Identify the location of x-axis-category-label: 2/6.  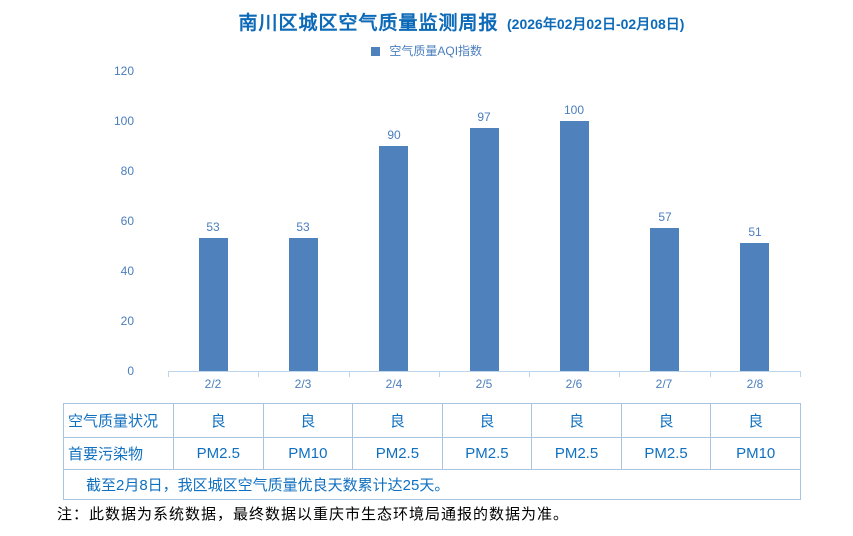
(574, 384).